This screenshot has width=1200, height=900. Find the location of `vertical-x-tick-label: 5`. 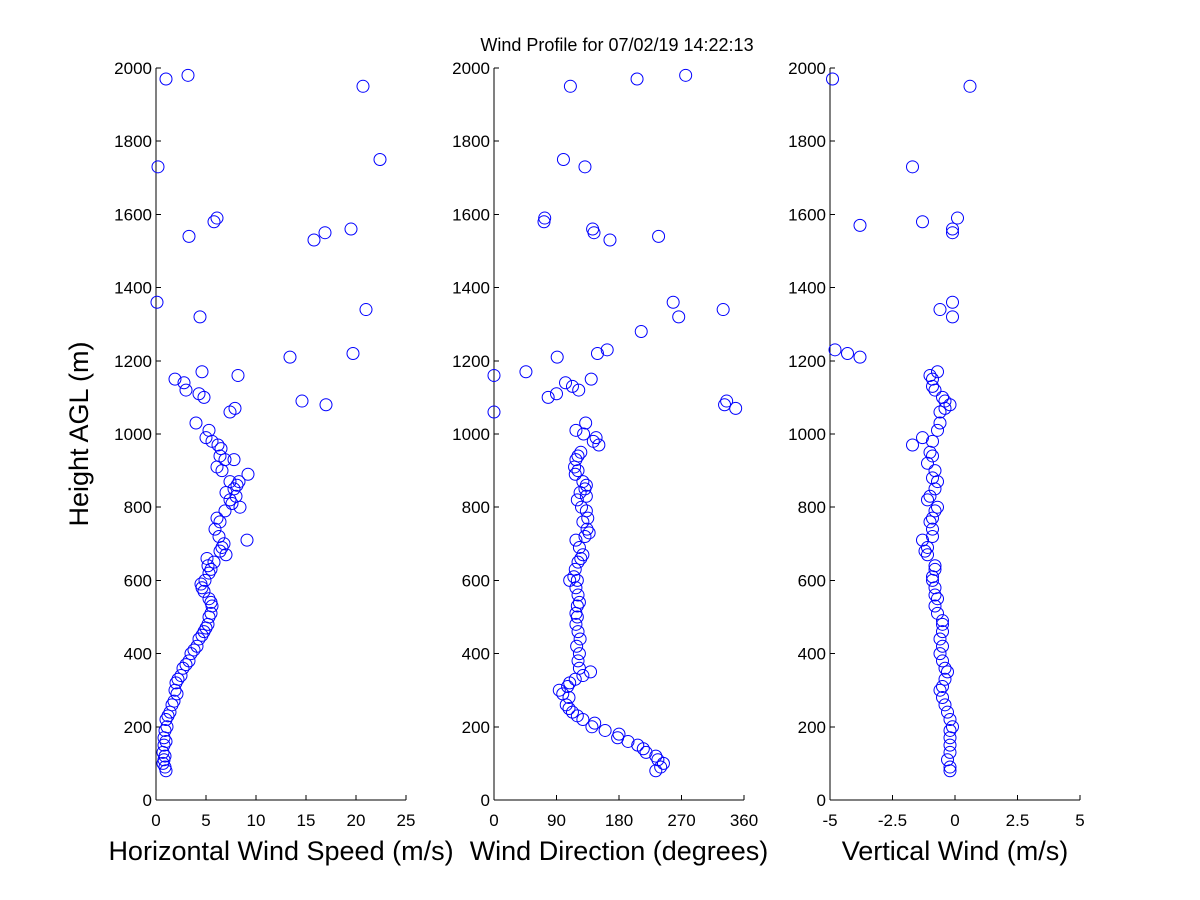

vertical-x-tick-label: 5 is located at coordinates (1079, 820).